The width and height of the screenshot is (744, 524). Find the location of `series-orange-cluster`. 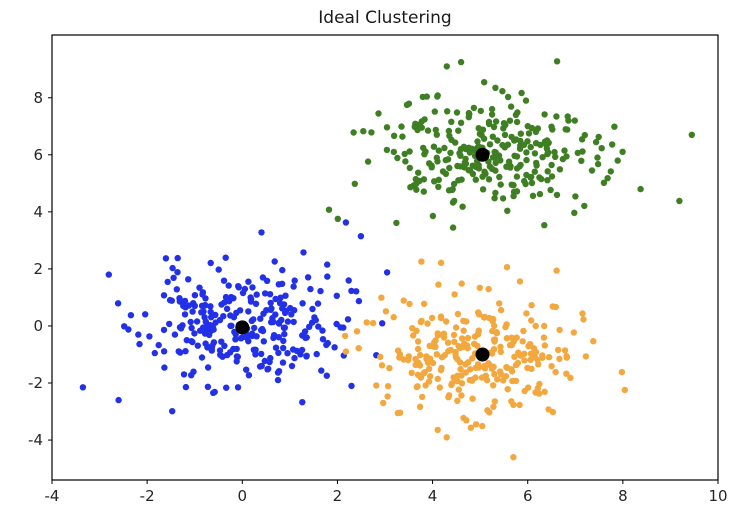

series-orange-cluster is located at coordinates (484, 359).